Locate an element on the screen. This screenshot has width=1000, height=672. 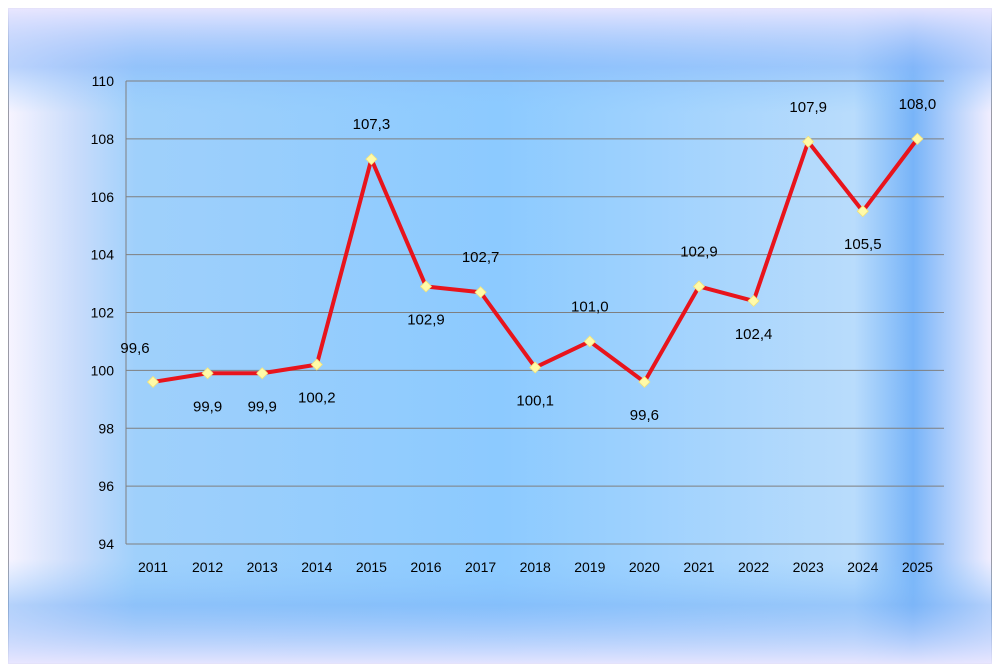
y-tick-label: 106 is located at coordinates (103, 197).